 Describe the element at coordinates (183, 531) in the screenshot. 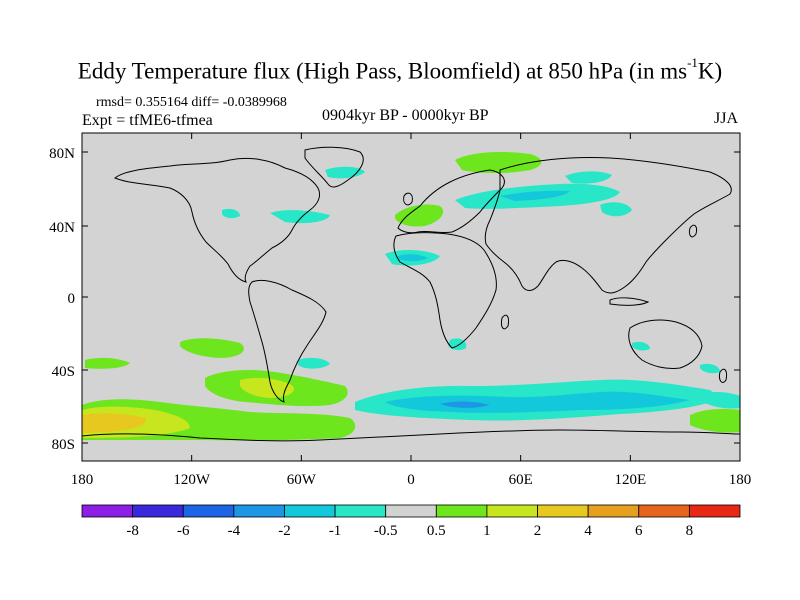

I see `colorbar-label: -6` at that location.